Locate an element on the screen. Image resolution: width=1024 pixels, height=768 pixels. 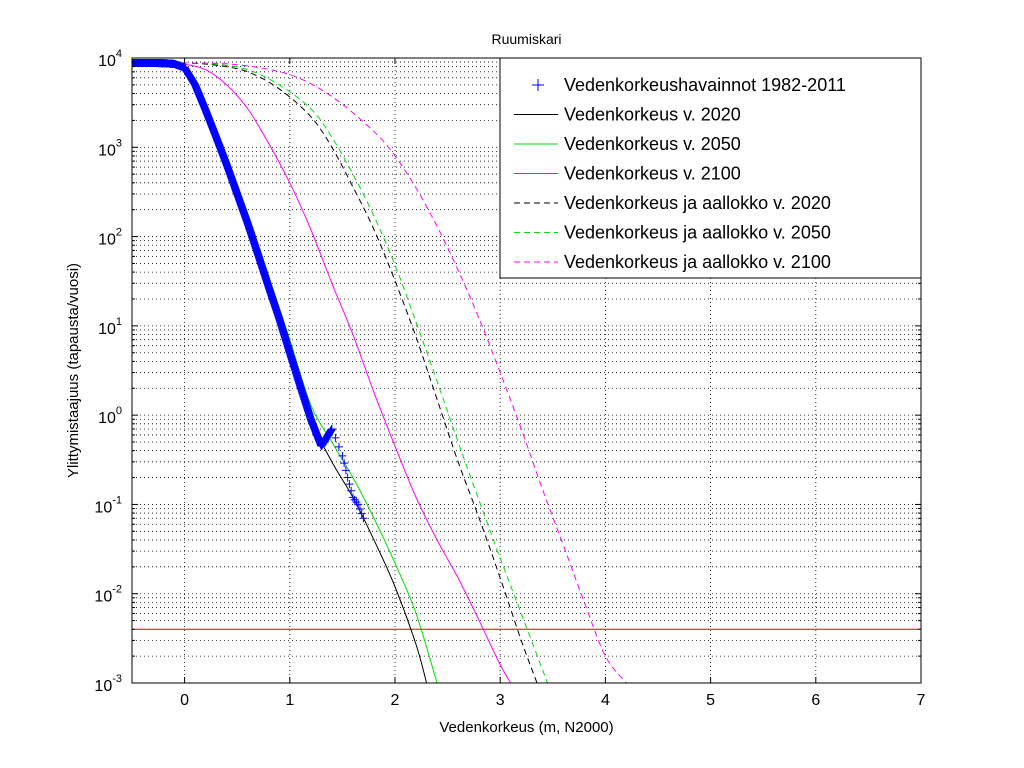
x-tick-label: 0 is located at coordinates (184, 700).